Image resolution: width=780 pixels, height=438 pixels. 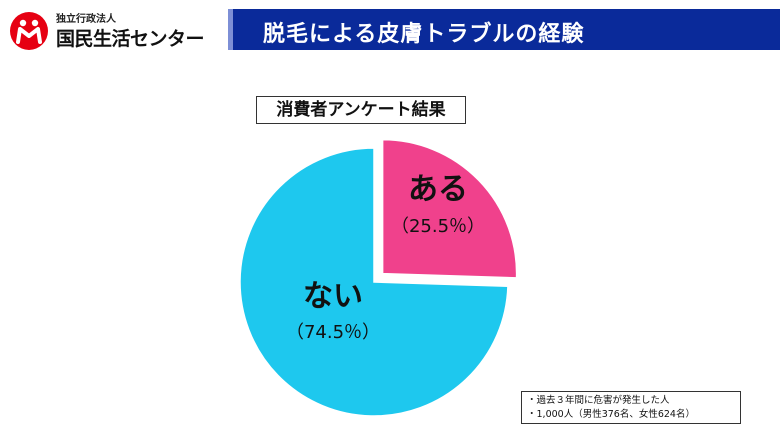 I want to click on title-bar: 脱毛による皮膚トラブルの経験, so click(x=504, y=29).